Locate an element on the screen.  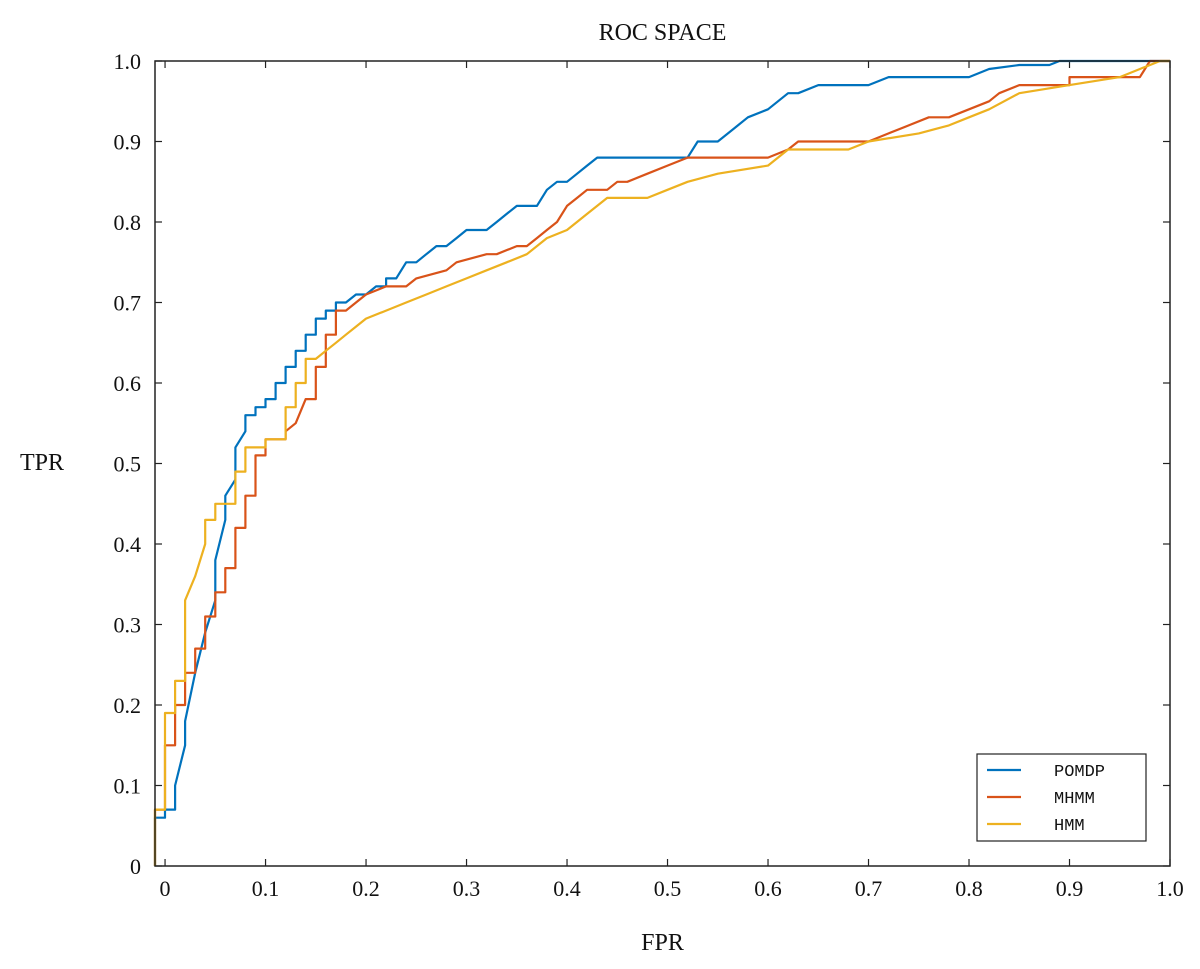
x-tick-label: 1.0 is located at coordinates (1170, 888).